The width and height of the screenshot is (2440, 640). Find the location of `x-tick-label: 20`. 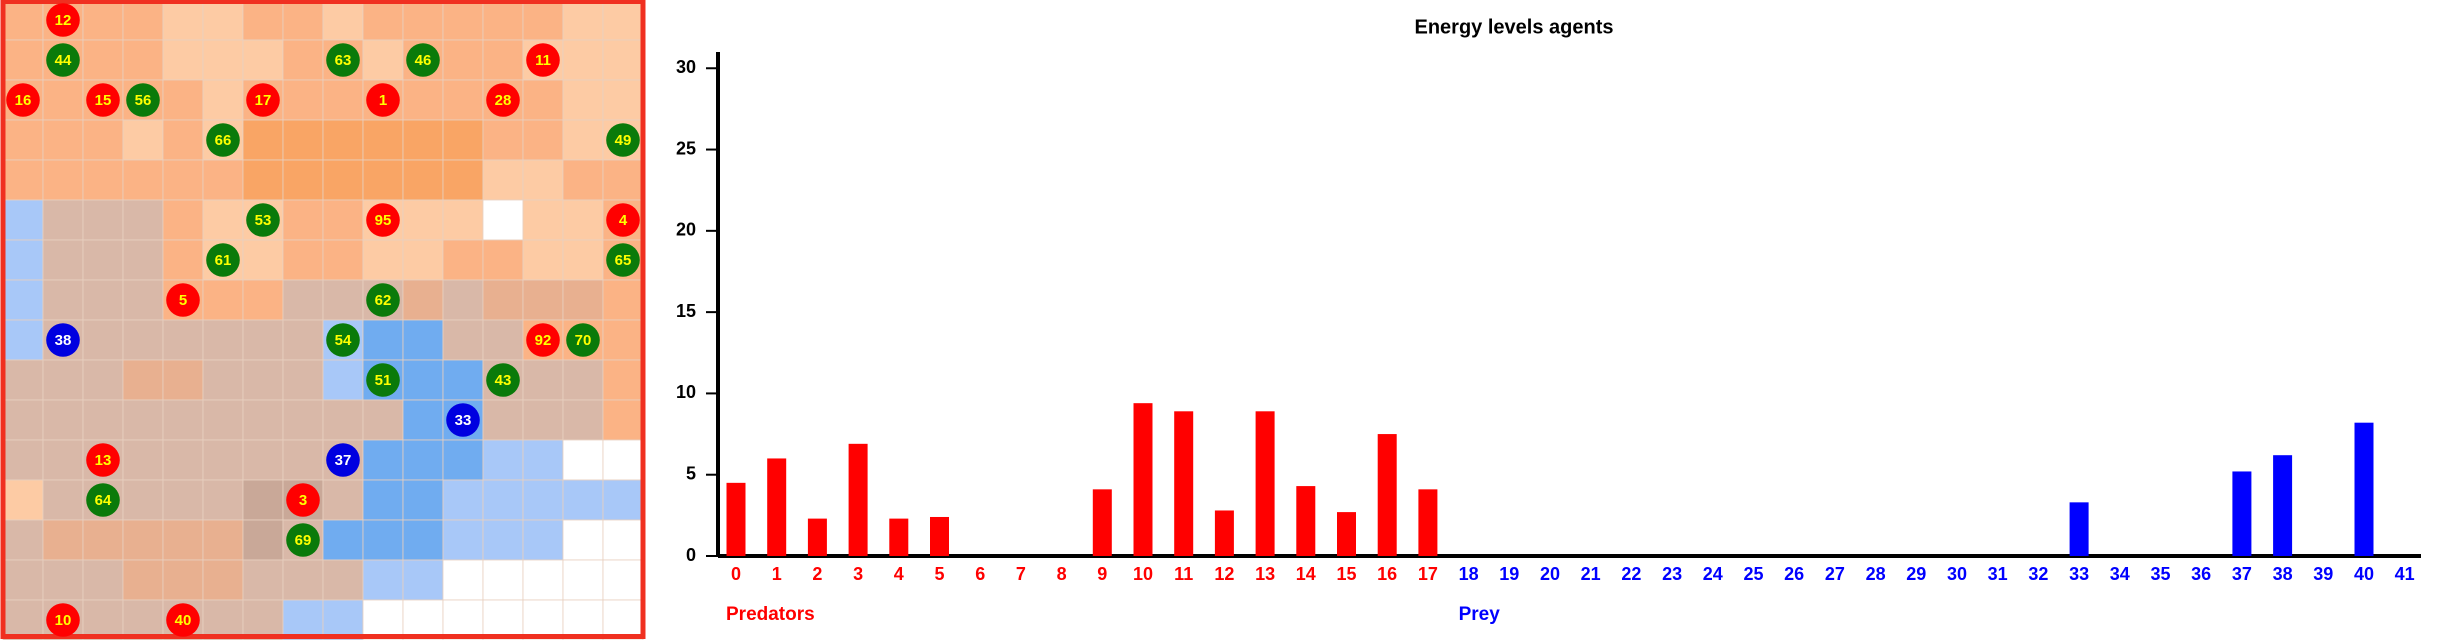

x-tick-label: 20 is located at coordinates (1550, 574).